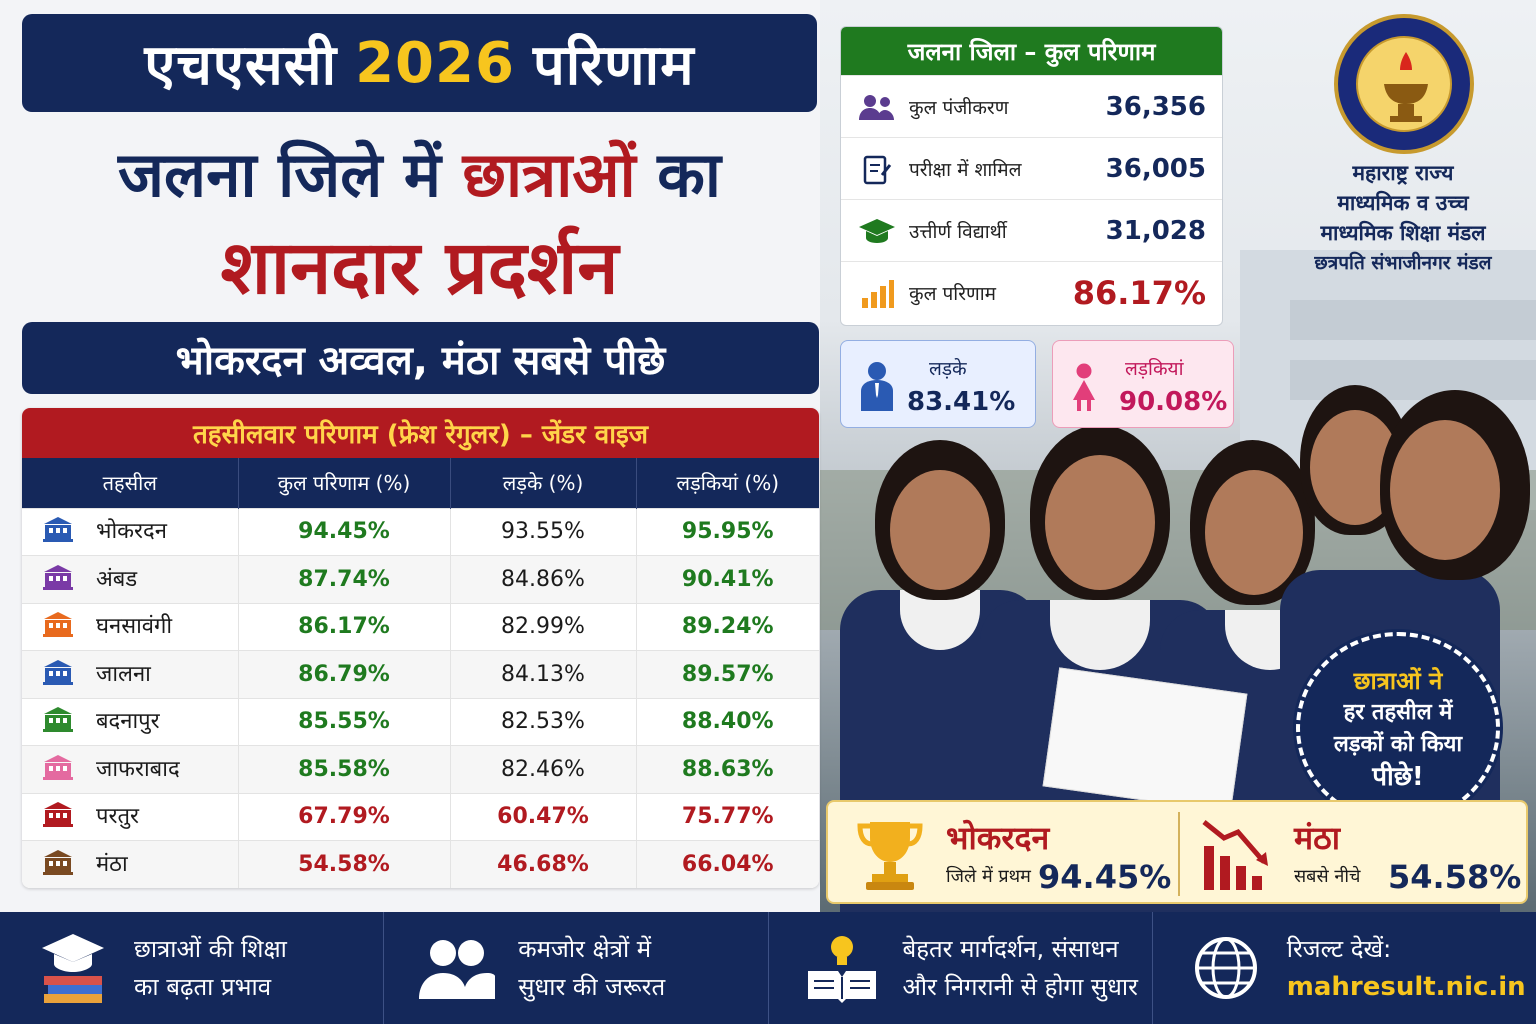 The image size is (1536, 1024). I want to click on total-result-cell: 86.79%, so click(344, 674).